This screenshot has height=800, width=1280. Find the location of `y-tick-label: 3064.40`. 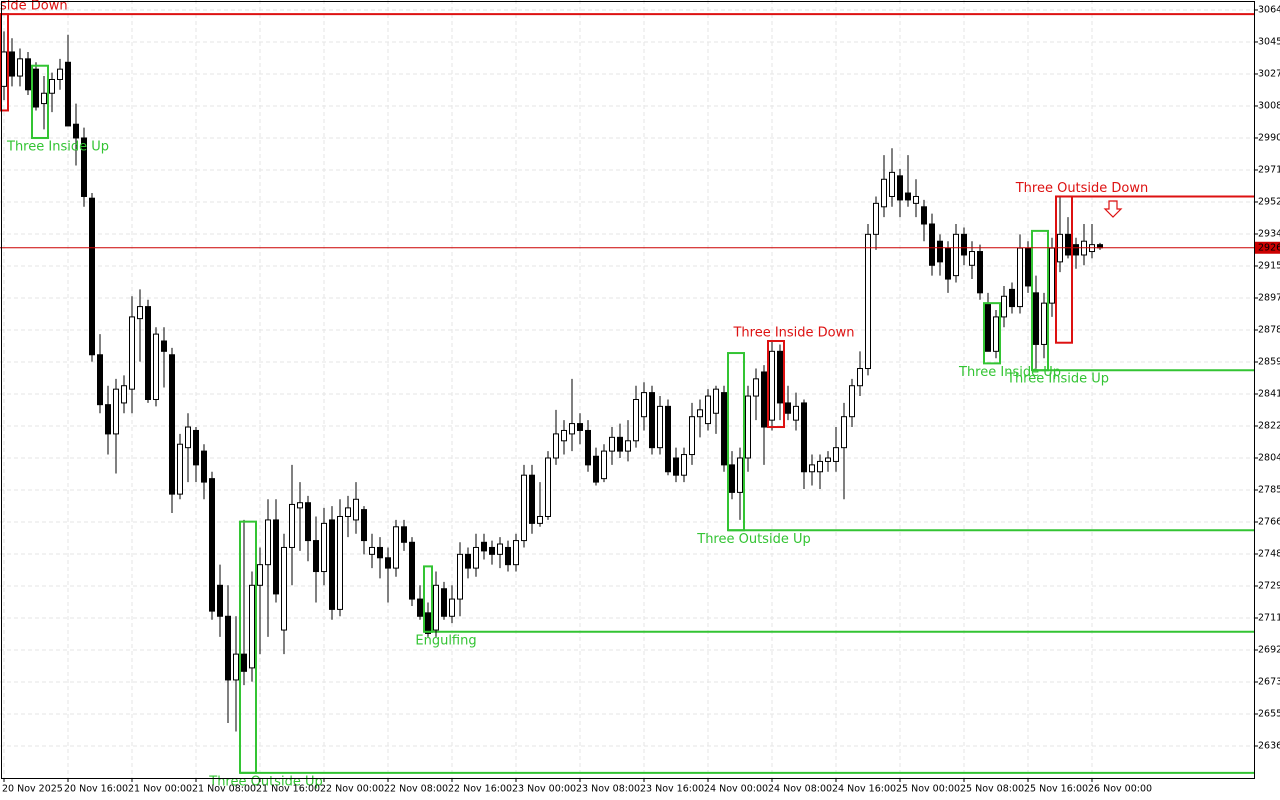

y-tick-label: 3064.40 is located at coordinates (1269, 9).